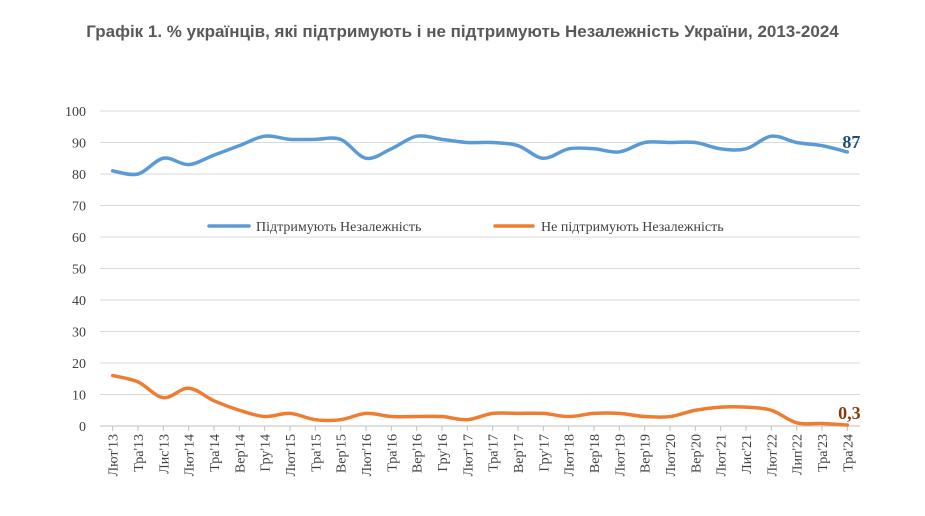 Image resolution: width=925 pixels, height=516 pixels. I want to click on x-tick-label: Лют'21, so click(722, 455).